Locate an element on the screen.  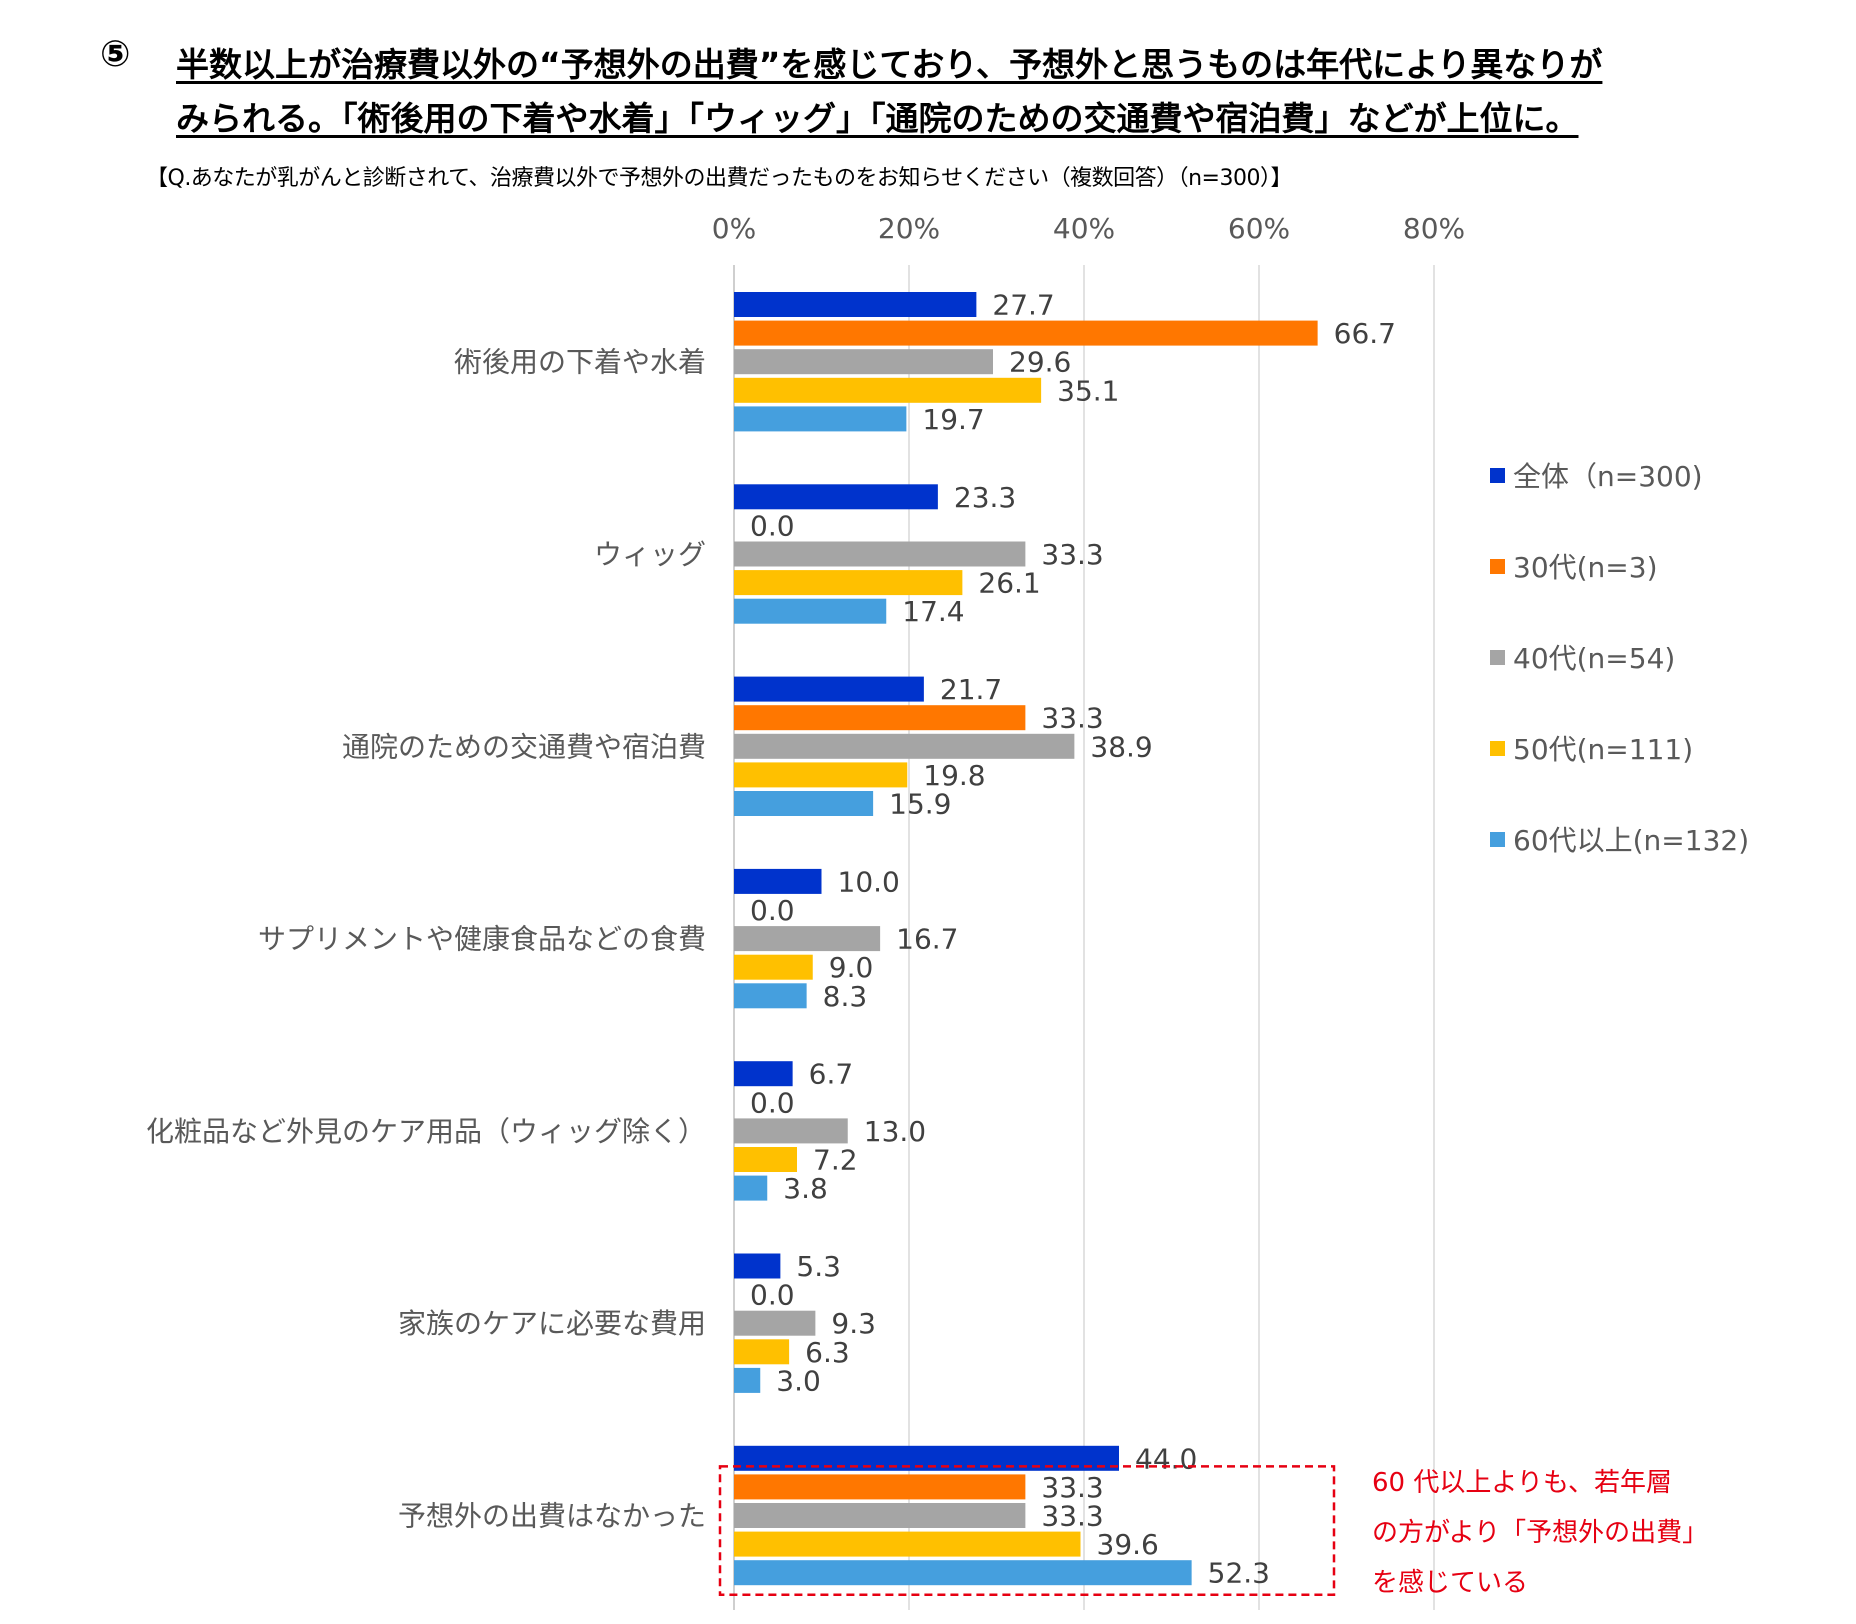
data-label: 15.9 is located at coordinates (920, 804).